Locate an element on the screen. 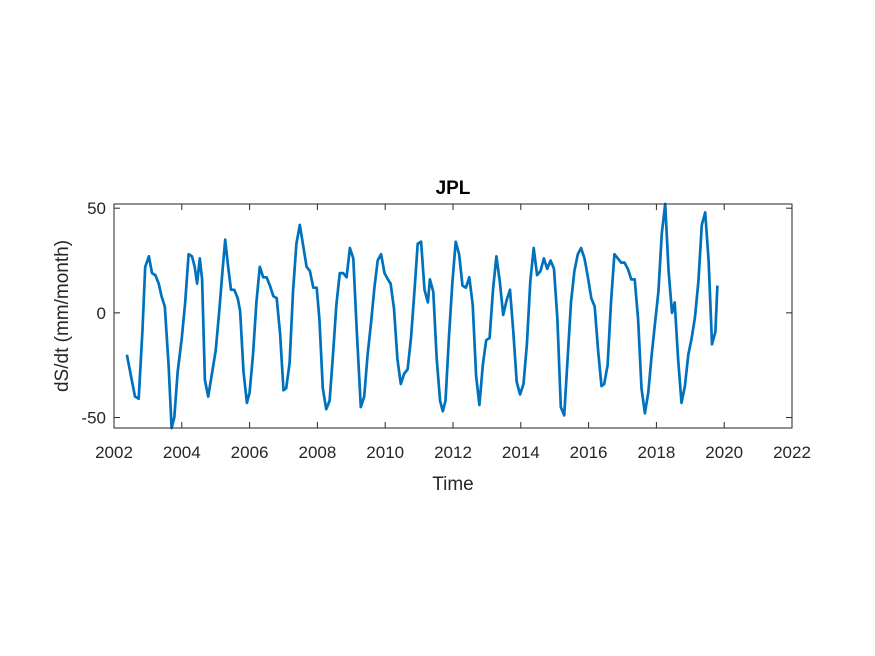 The image size is (875, 656). y-tick-label: -50 is located at coordinates (93, 418).